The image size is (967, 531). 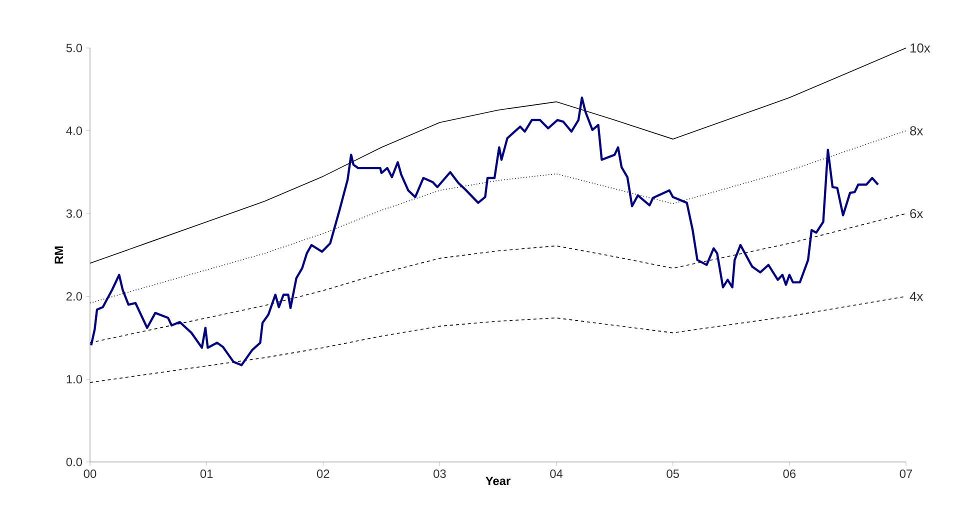 What do you see at coordinates (920, 48) in the screenshot?
I see `series-label: 10x` at bounding box center [920, 48].